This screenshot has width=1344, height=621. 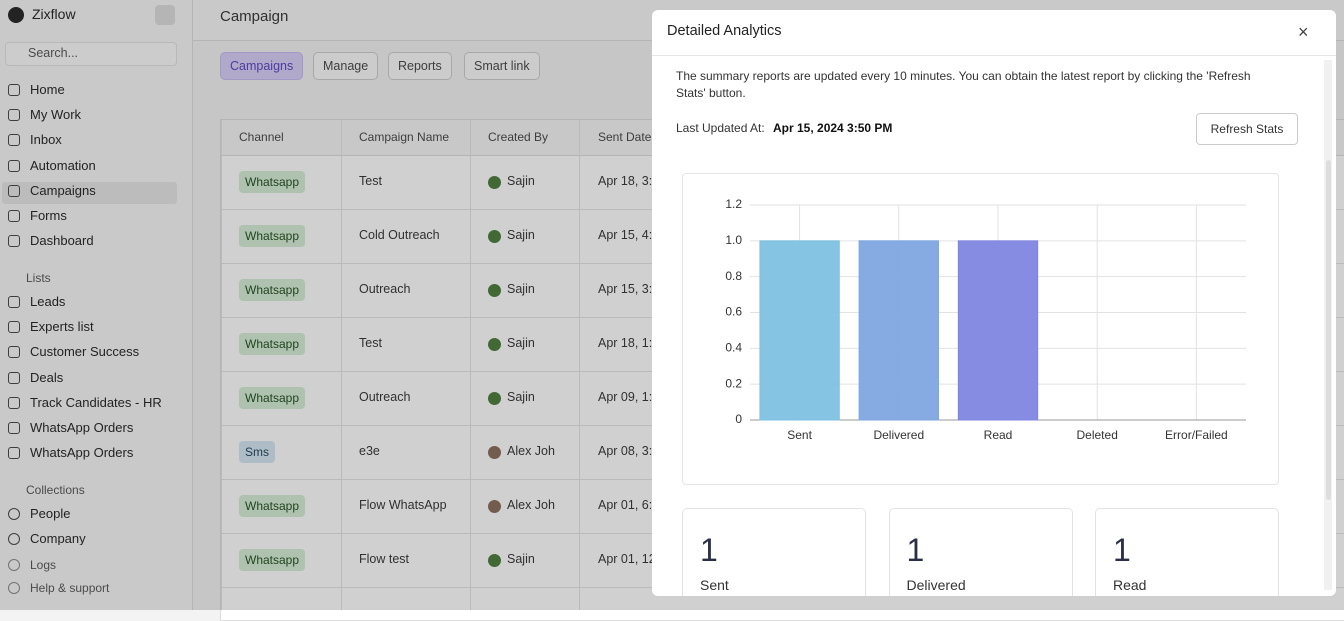 What do you see at coordinates (70, 588) in the screenshot?
I see `footer-link: Help & support` at bounding box center [70, 588].